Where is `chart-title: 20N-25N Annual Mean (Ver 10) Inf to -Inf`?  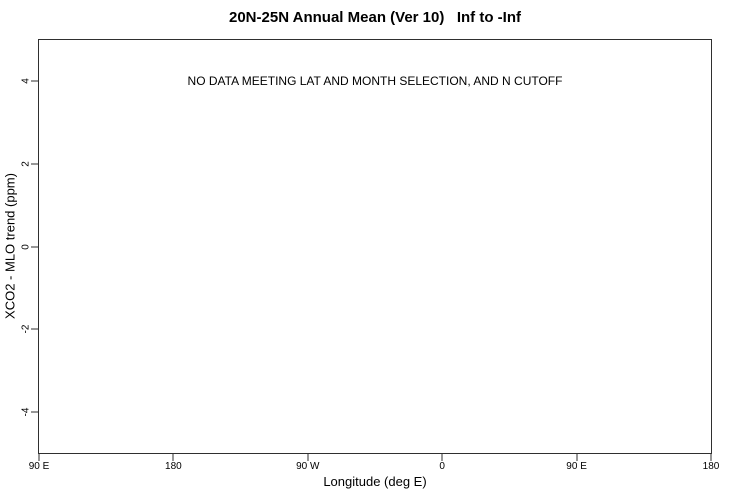 chart-title: 20N-25N Annual Mean (Ver 10) Inf to -Inf is located at coordinates (375, 17).